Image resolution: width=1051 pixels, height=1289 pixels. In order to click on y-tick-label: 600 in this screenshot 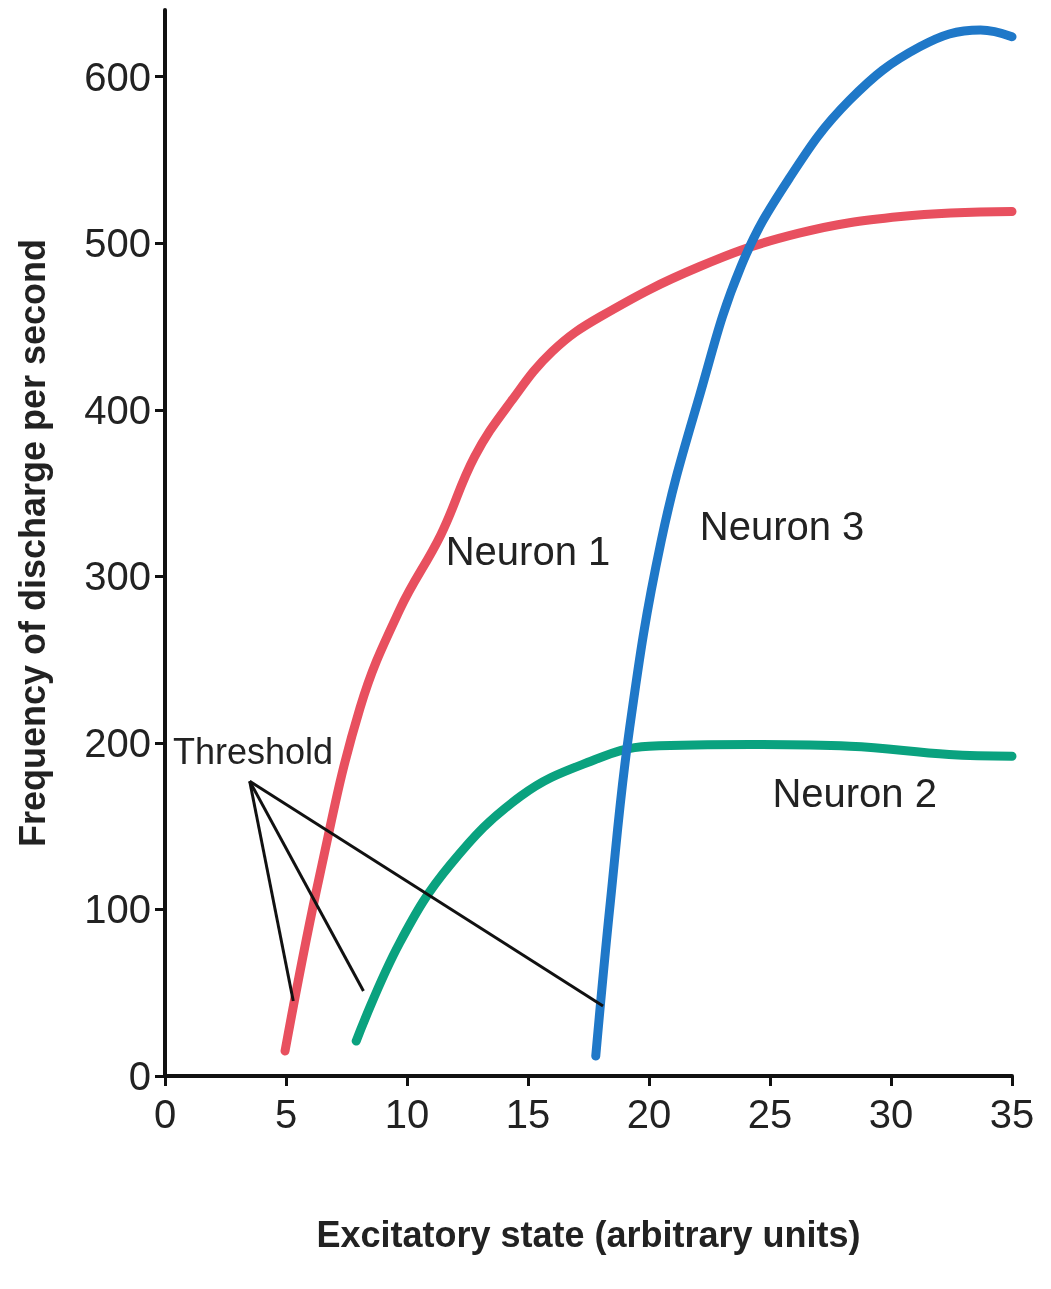, I will do `click(117, 76)`.